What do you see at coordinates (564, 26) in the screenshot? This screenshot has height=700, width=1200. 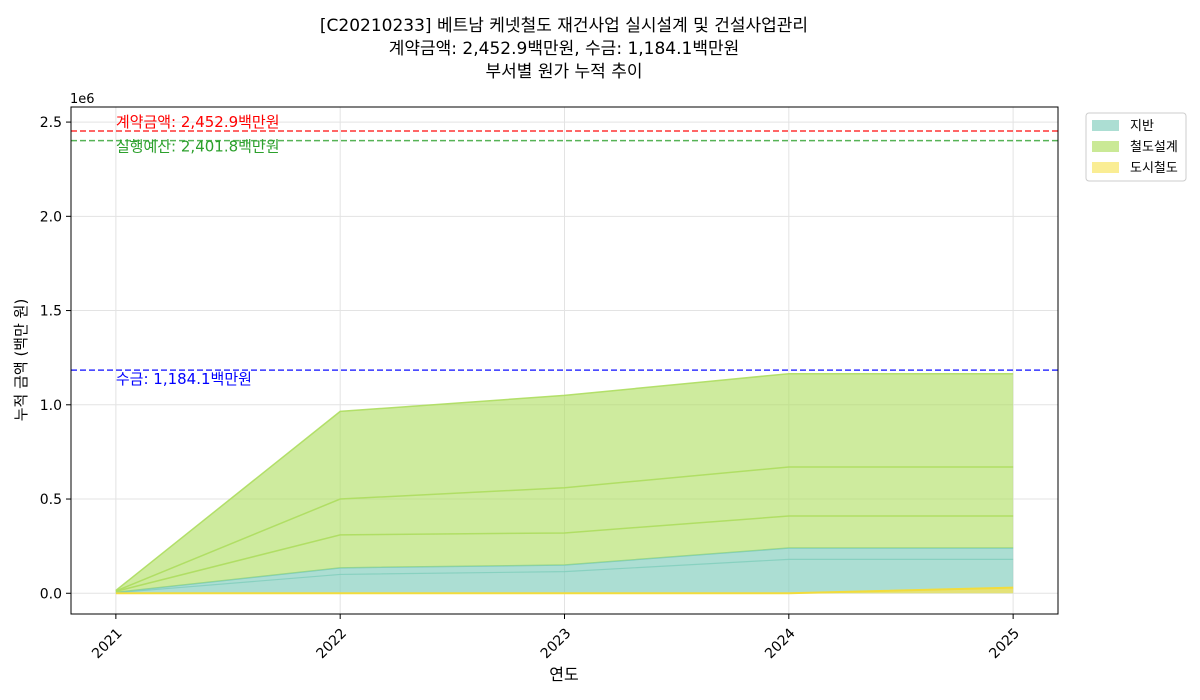 I see `chart-title-line: [C20210233] 베트남 케넷철도 재건사업 실시설계 및 건설사업관리` at bounding box center [564, 26].